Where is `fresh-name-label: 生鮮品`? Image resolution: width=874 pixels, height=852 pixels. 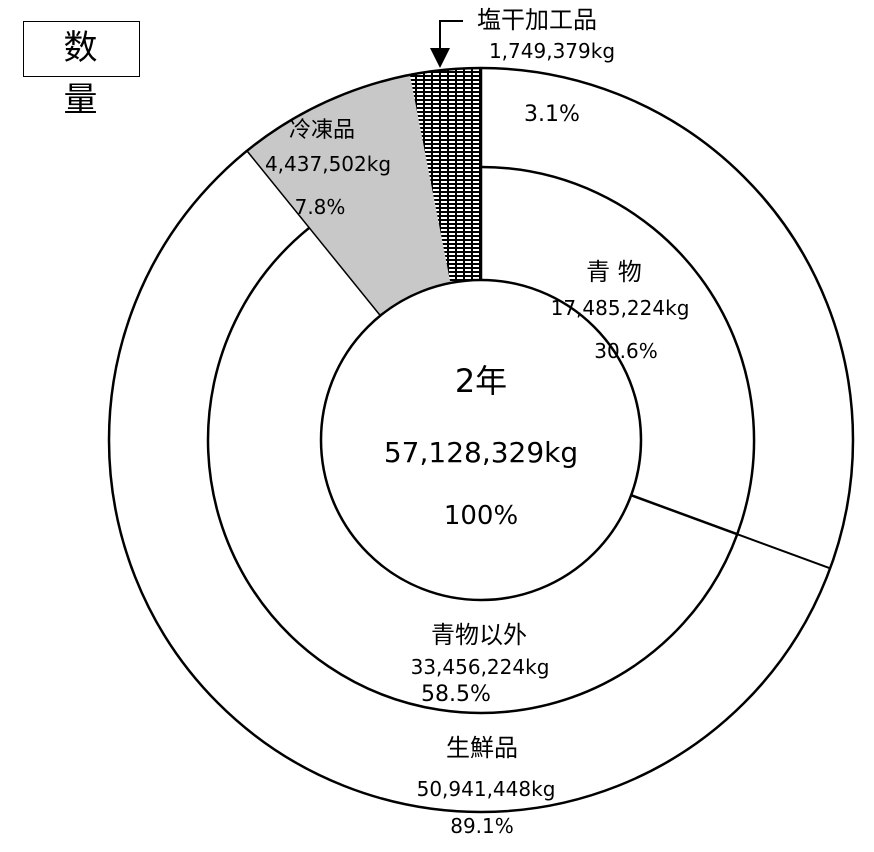 fresh-name-label: 生鮮品 is located at coordinates (482, 748).